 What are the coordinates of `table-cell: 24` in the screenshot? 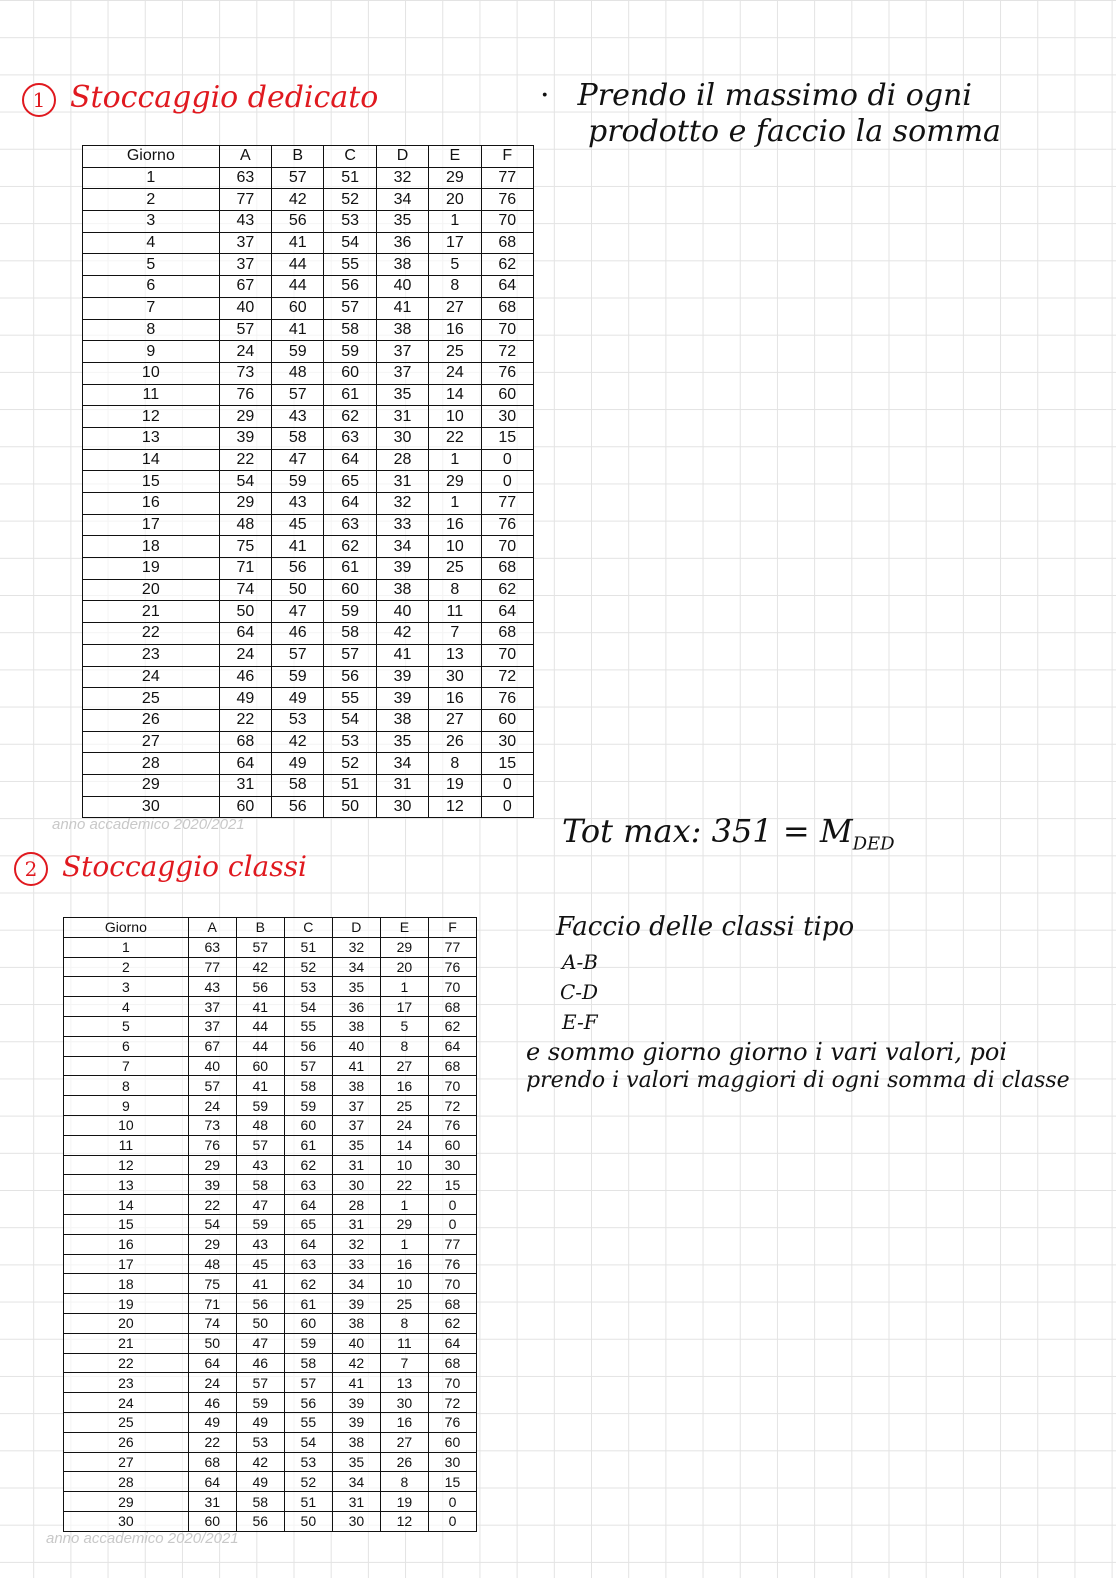 It's located at (126, 1402).